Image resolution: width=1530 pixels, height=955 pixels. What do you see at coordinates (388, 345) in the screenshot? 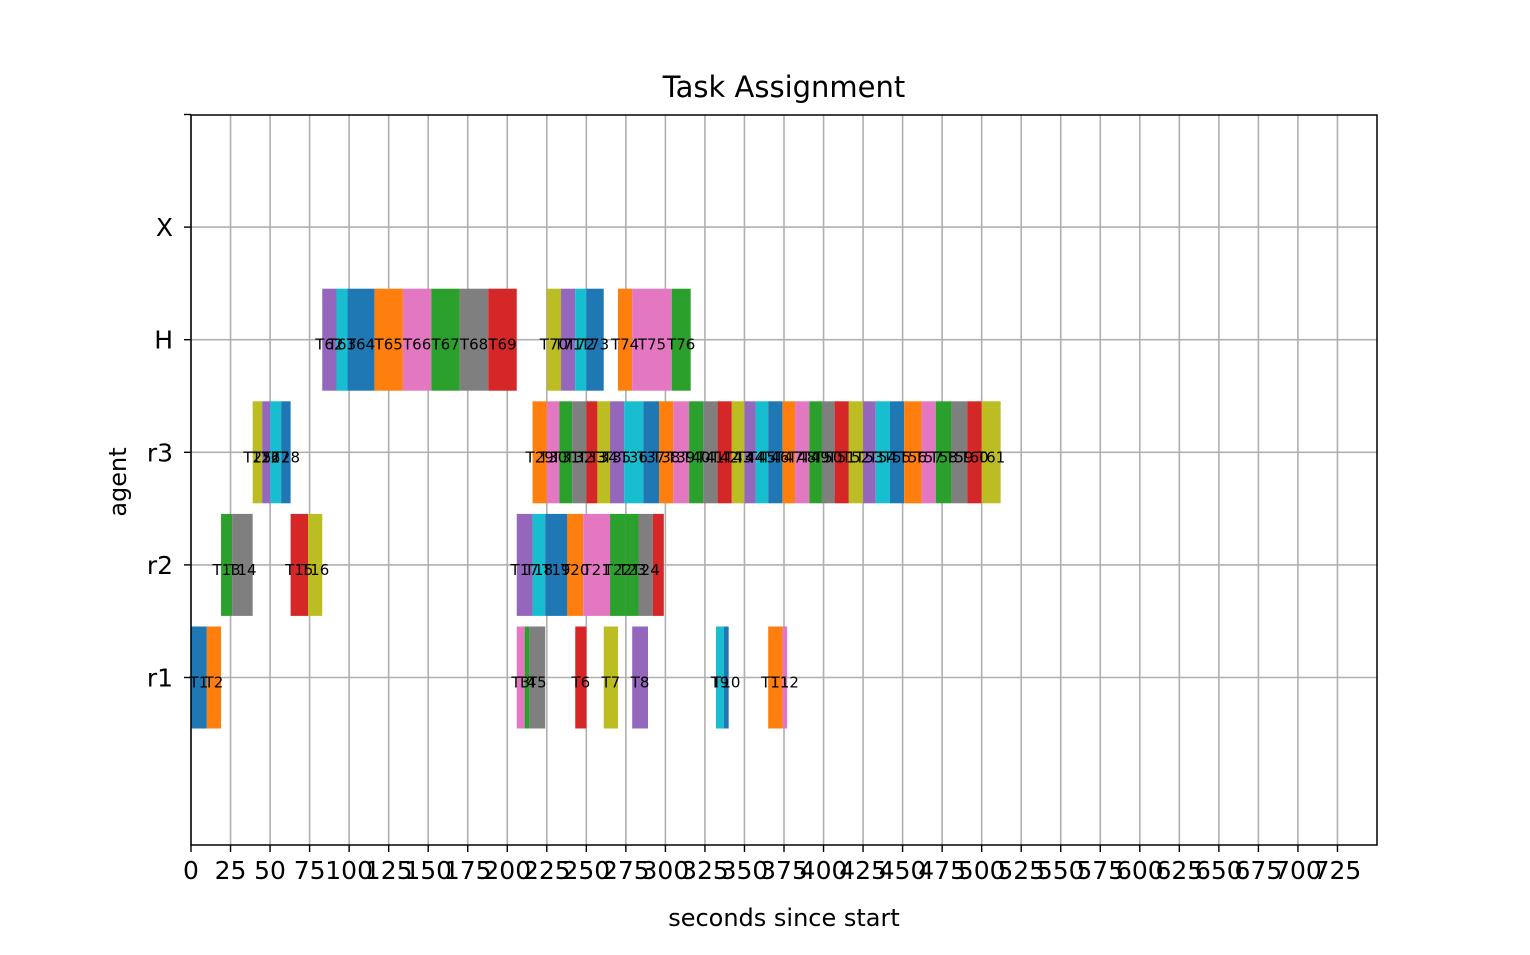
I see `task-bar-label: T65` at bounding box center [388, 345].